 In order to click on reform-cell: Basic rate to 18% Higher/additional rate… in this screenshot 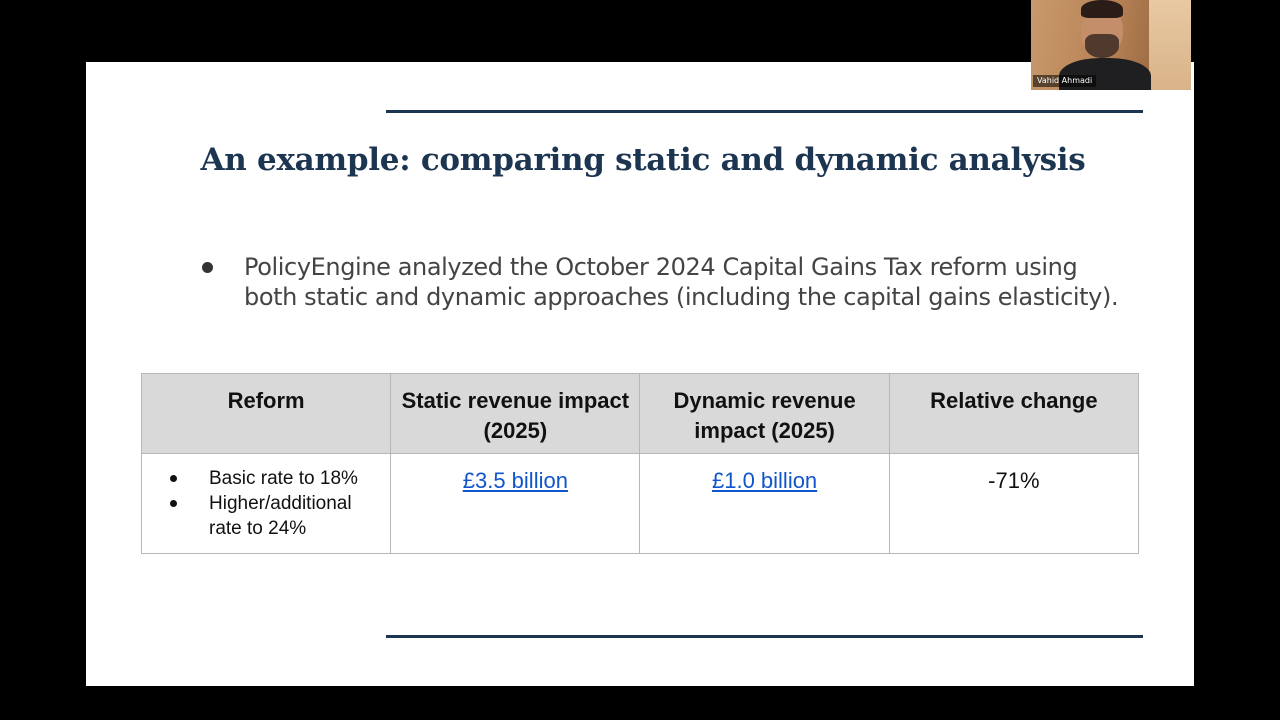, I will do `click(266, 503)`.